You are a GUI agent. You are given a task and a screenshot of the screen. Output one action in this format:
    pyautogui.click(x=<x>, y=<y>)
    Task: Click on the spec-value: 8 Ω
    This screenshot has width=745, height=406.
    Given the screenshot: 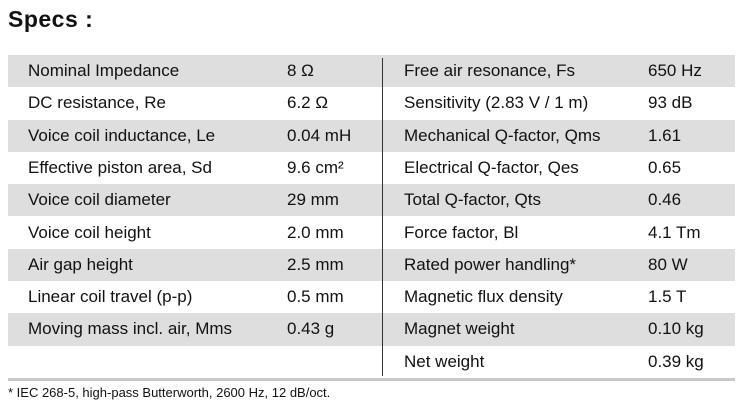 What is the action you would take?
    pyautogui.click(x=300, y=70)
    